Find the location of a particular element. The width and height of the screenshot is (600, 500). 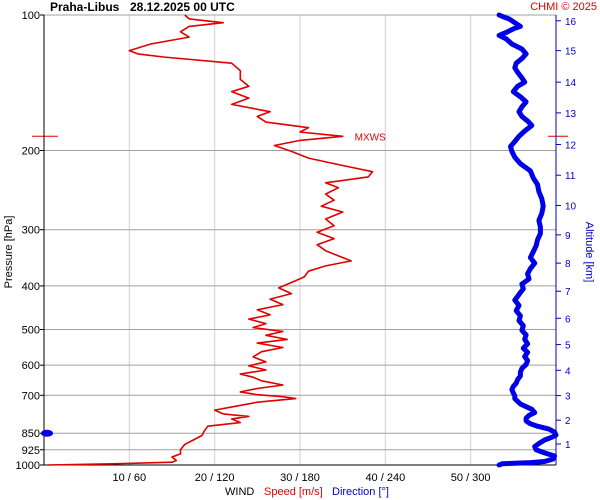

altitude-tick-label: 10 is located at coordinates (571, 206).